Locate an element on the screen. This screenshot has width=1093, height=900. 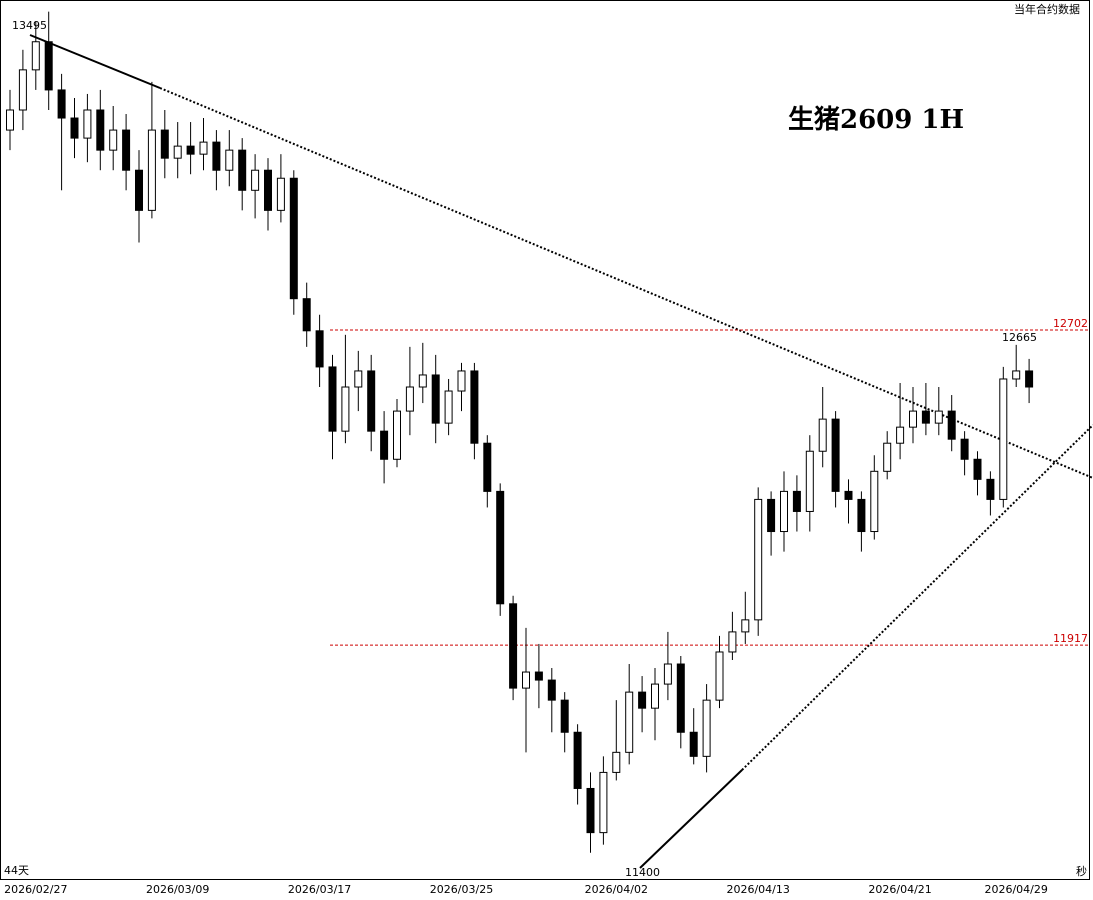
reference-label: 12702 is located at coordinates (1070, 323).